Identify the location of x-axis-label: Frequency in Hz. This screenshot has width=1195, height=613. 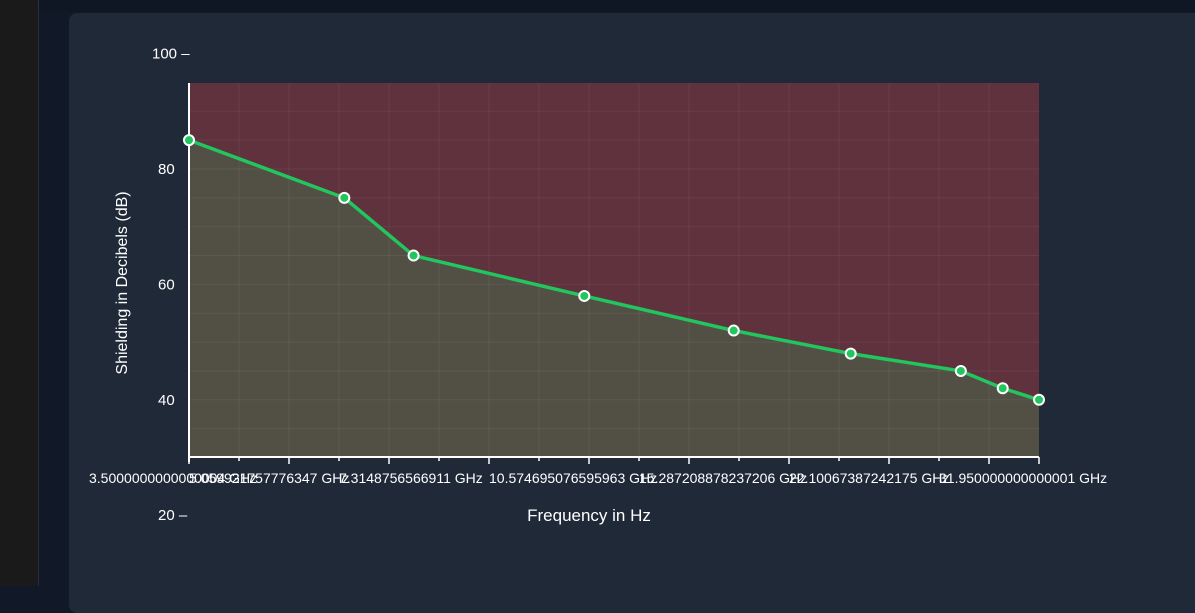
(589, 515).